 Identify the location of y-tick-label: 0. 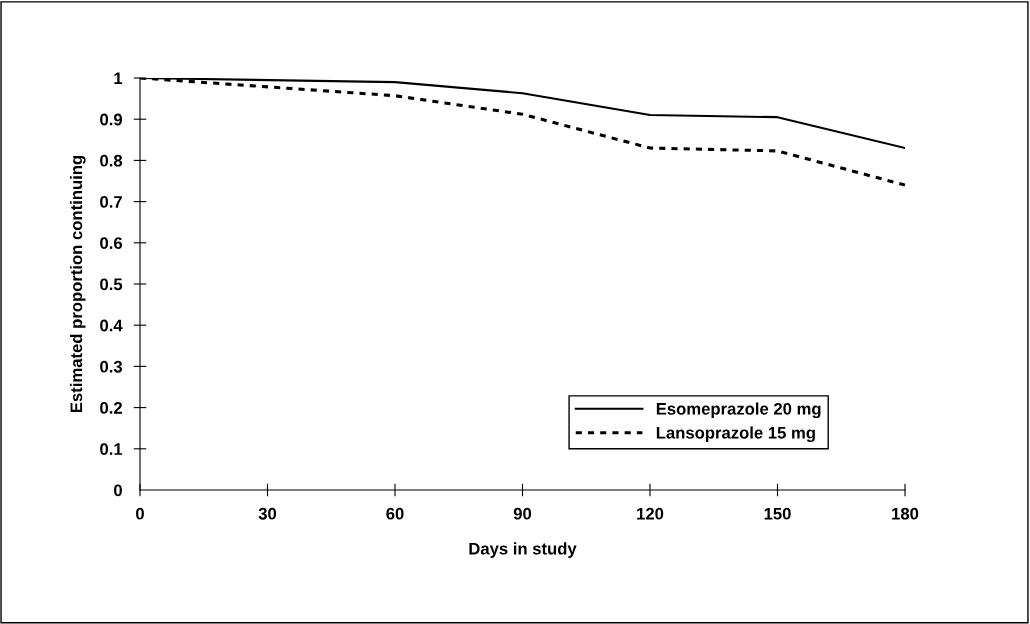
(118, 490).